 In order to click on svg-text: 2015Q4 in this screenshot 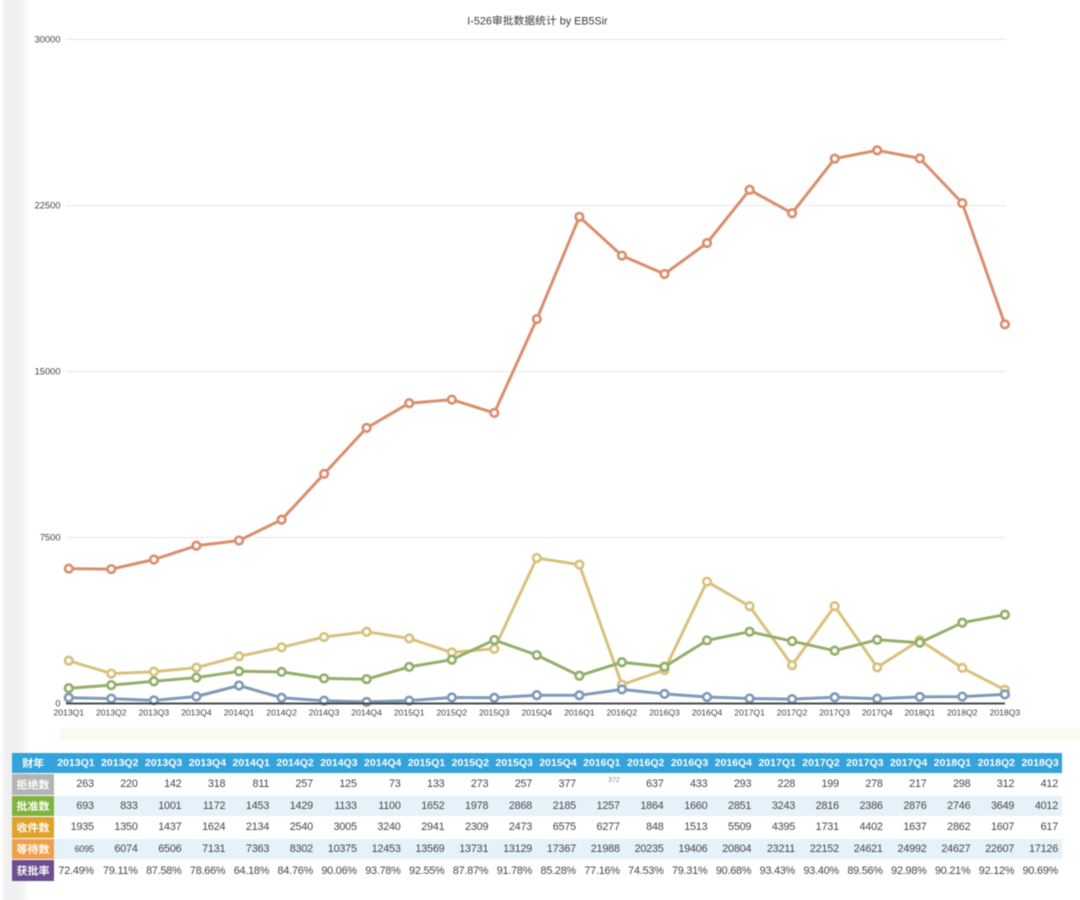, I will do `click(537, 713)`.